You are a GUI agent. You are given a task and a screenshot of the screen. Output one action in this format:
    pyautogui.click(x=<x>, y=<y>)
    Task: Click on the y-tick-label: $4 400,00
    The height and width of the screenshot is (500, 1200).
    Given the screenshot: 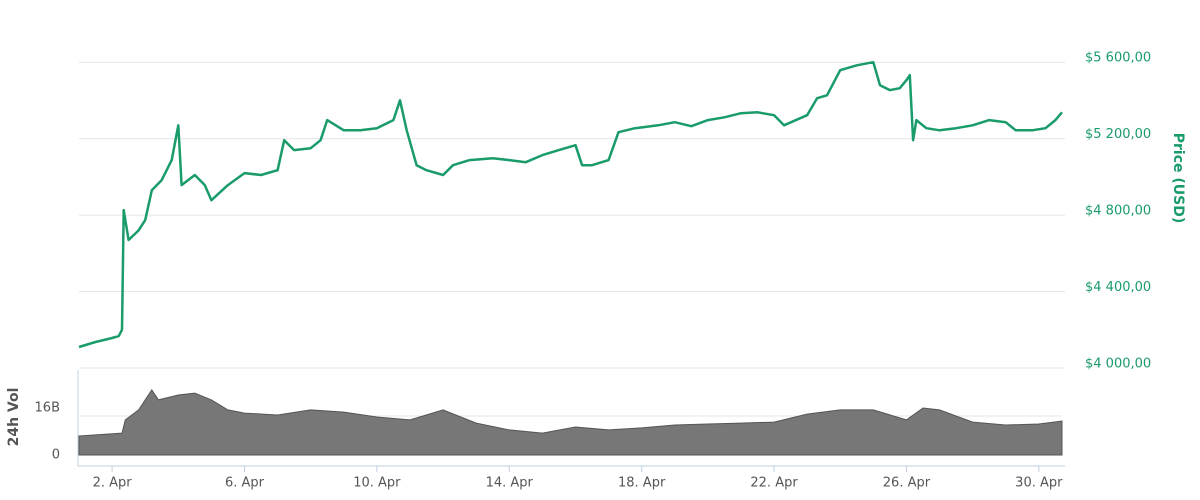 What is the action you would take?
    pyautogui.click(x=1118, y=287)
    